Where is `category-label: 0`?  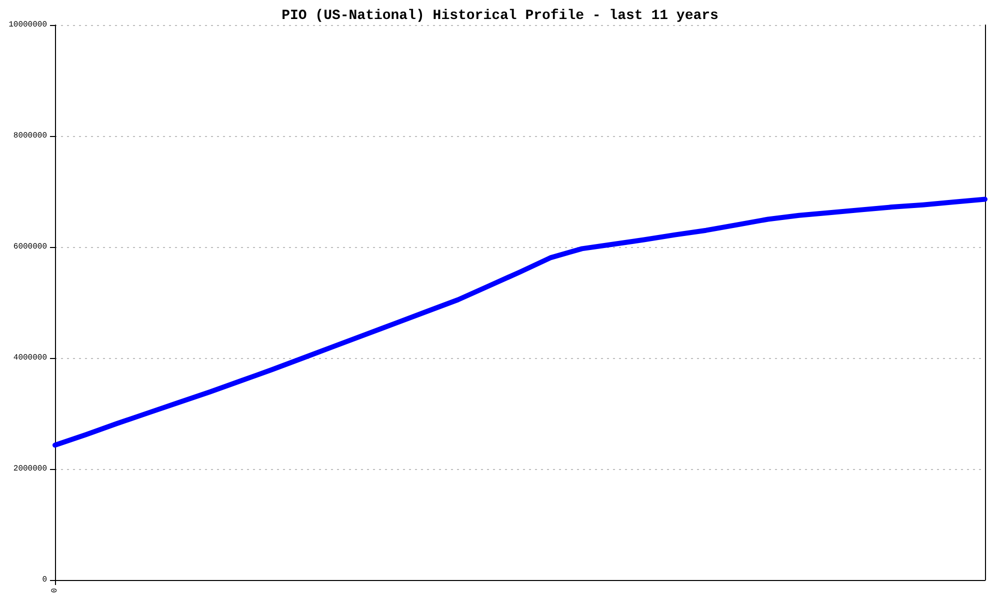 category-label: 0 is located at coordinates (55, 590).